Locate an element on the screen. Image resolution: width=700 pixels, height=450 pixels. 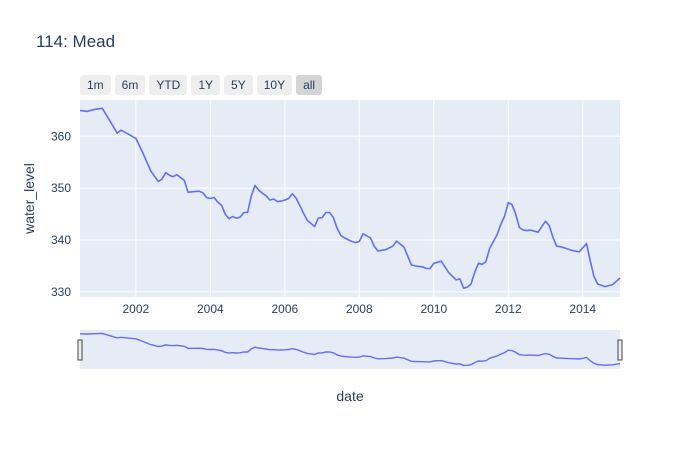
range-slider-line is located at coordinates (350, 349).